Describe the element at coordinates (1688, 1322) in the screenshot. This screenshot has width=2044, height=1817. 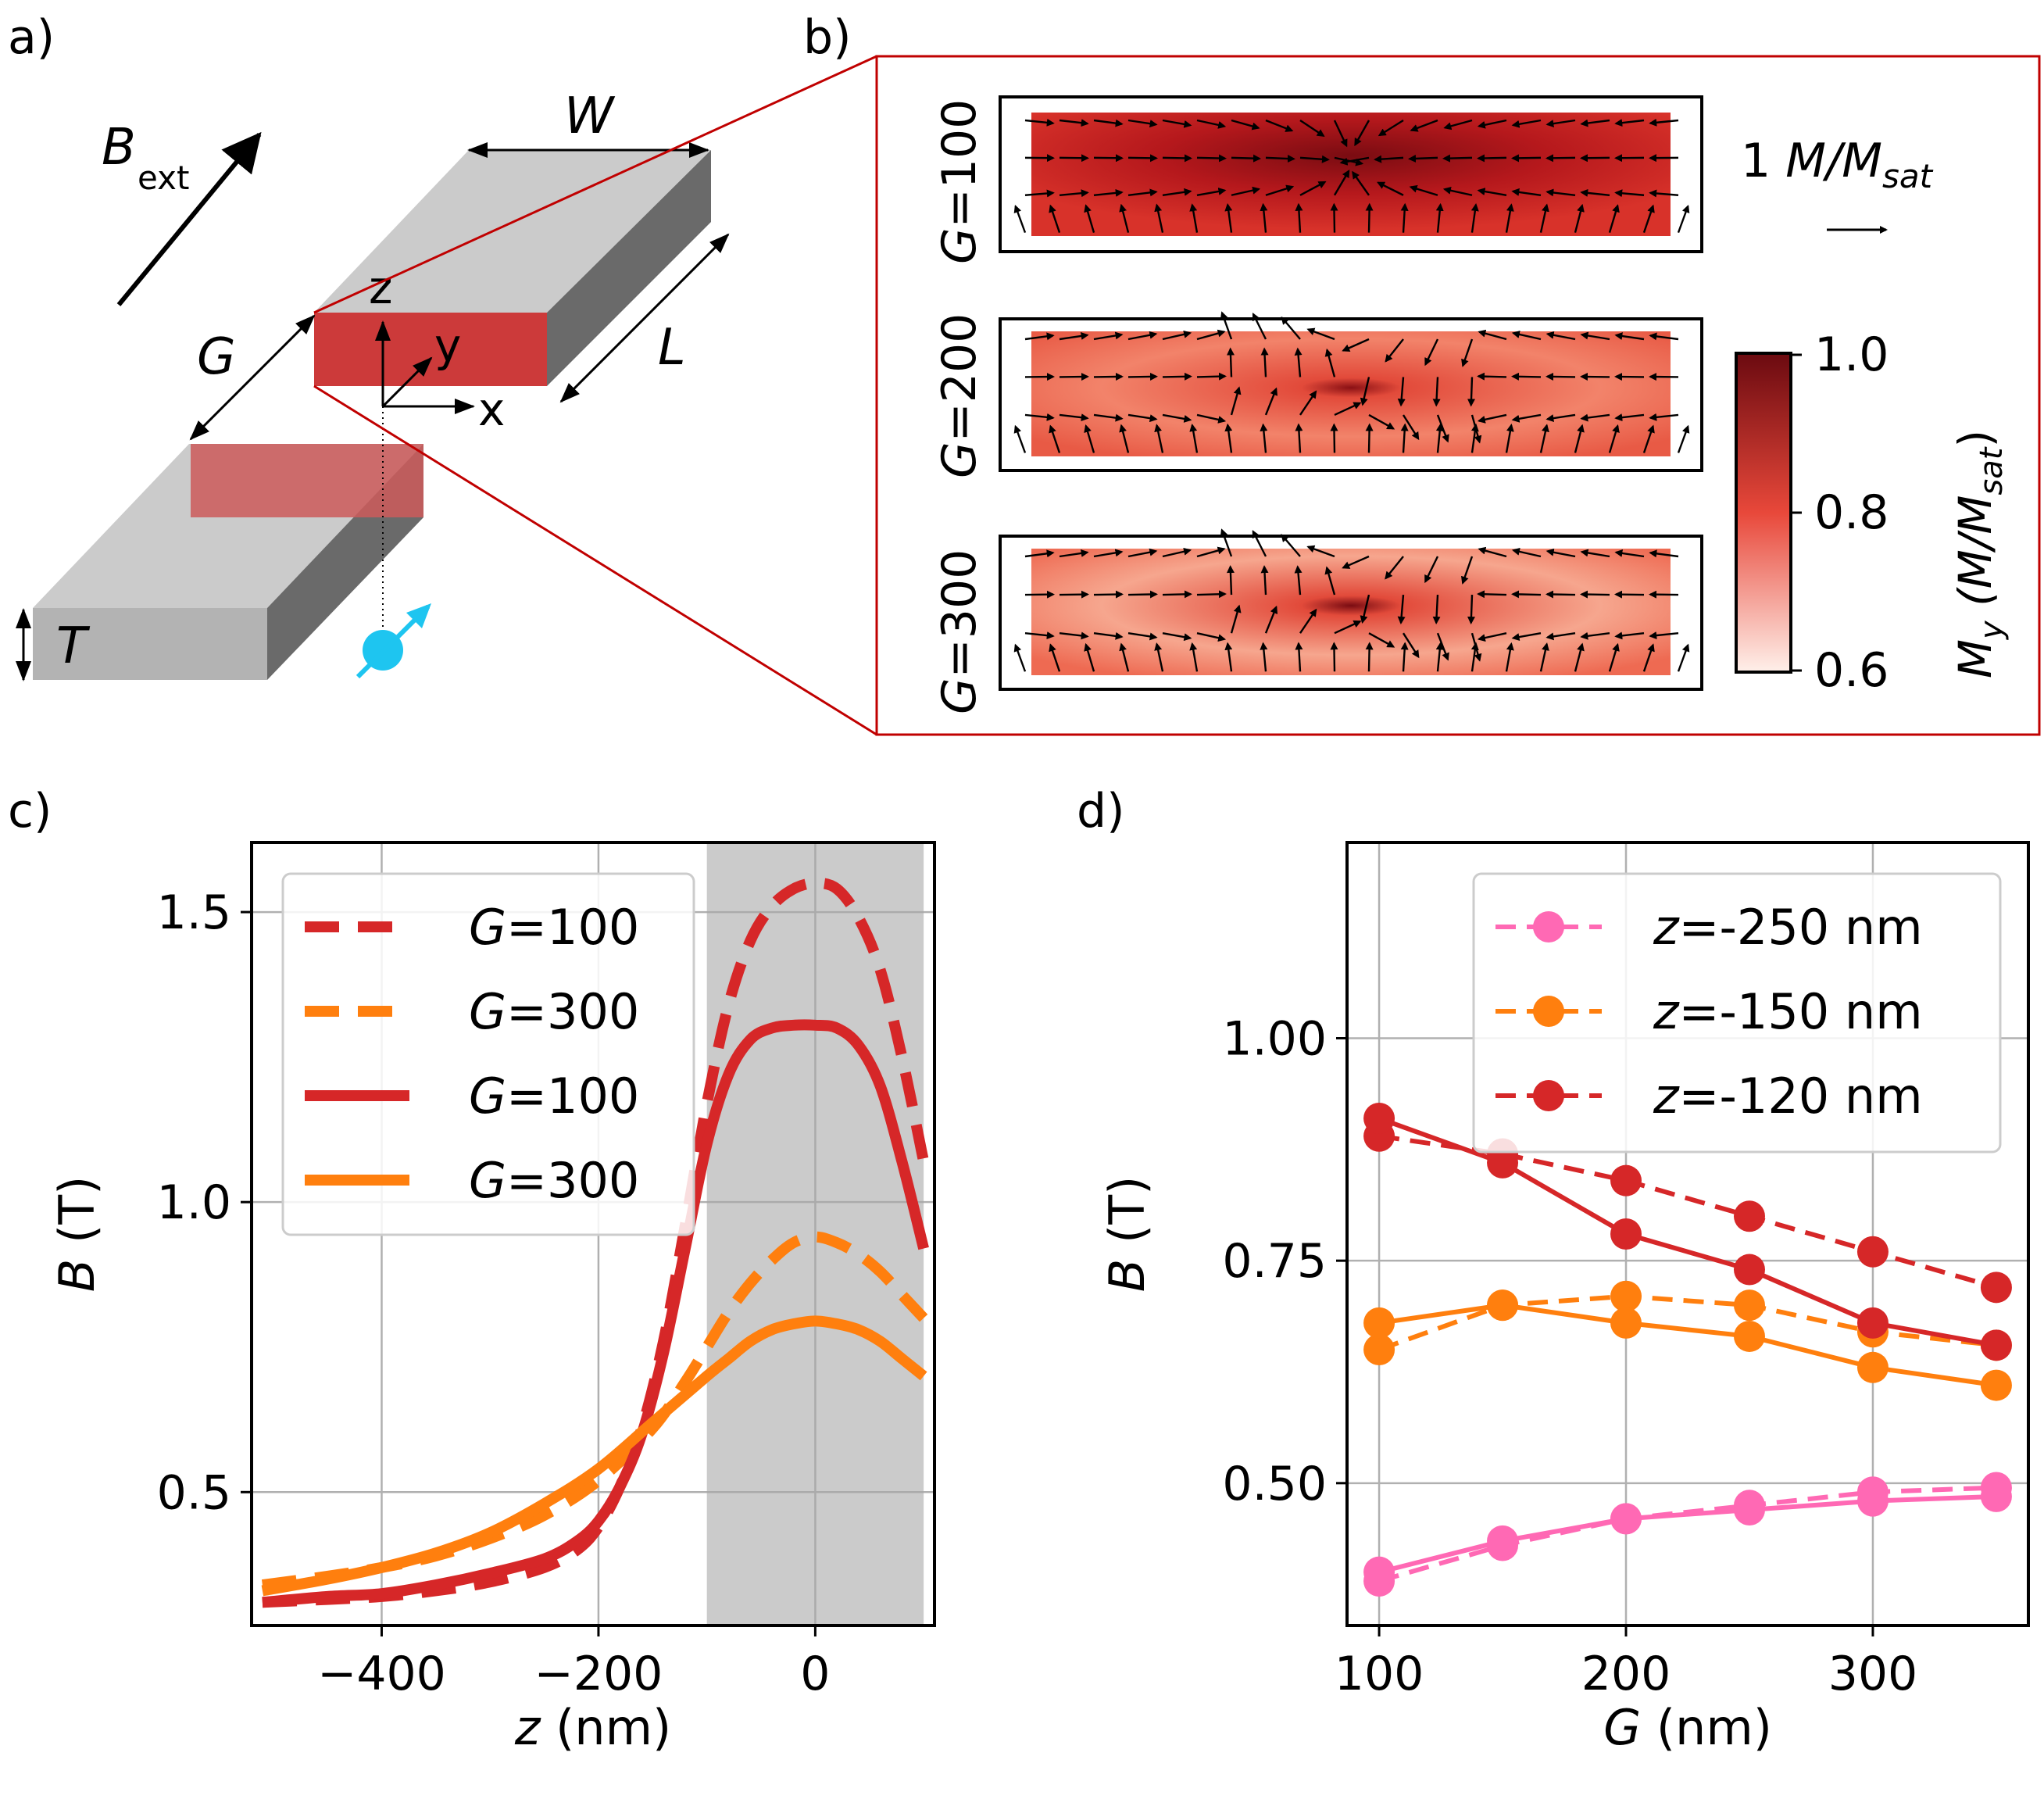
I see `series-line` at that location.